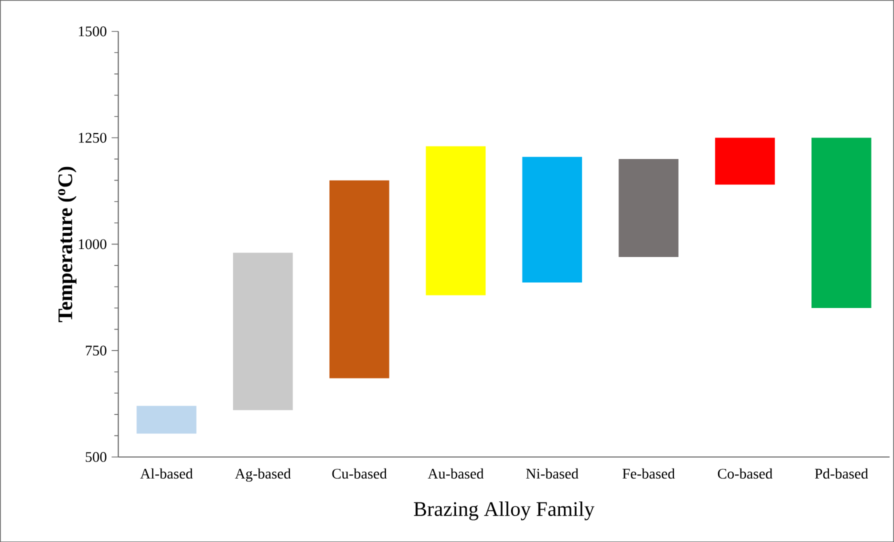 Image resolution: width=894 pixels, height=542 pixels. What do you see at coordinates (262, 475) in the screenshot?
I see `x-tick-label: Ag-based` at bounding box center [262, 475].